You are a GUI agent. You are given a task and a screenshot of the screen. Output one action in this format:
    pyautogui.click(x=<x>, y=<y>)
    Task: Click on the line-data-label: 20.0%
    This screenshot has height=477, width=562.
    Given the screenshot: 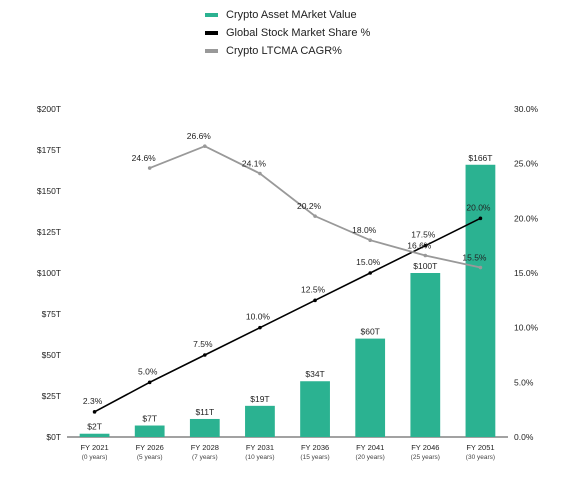 What is the action you would take?
    pyautogui.click(x=478, y=207)
    